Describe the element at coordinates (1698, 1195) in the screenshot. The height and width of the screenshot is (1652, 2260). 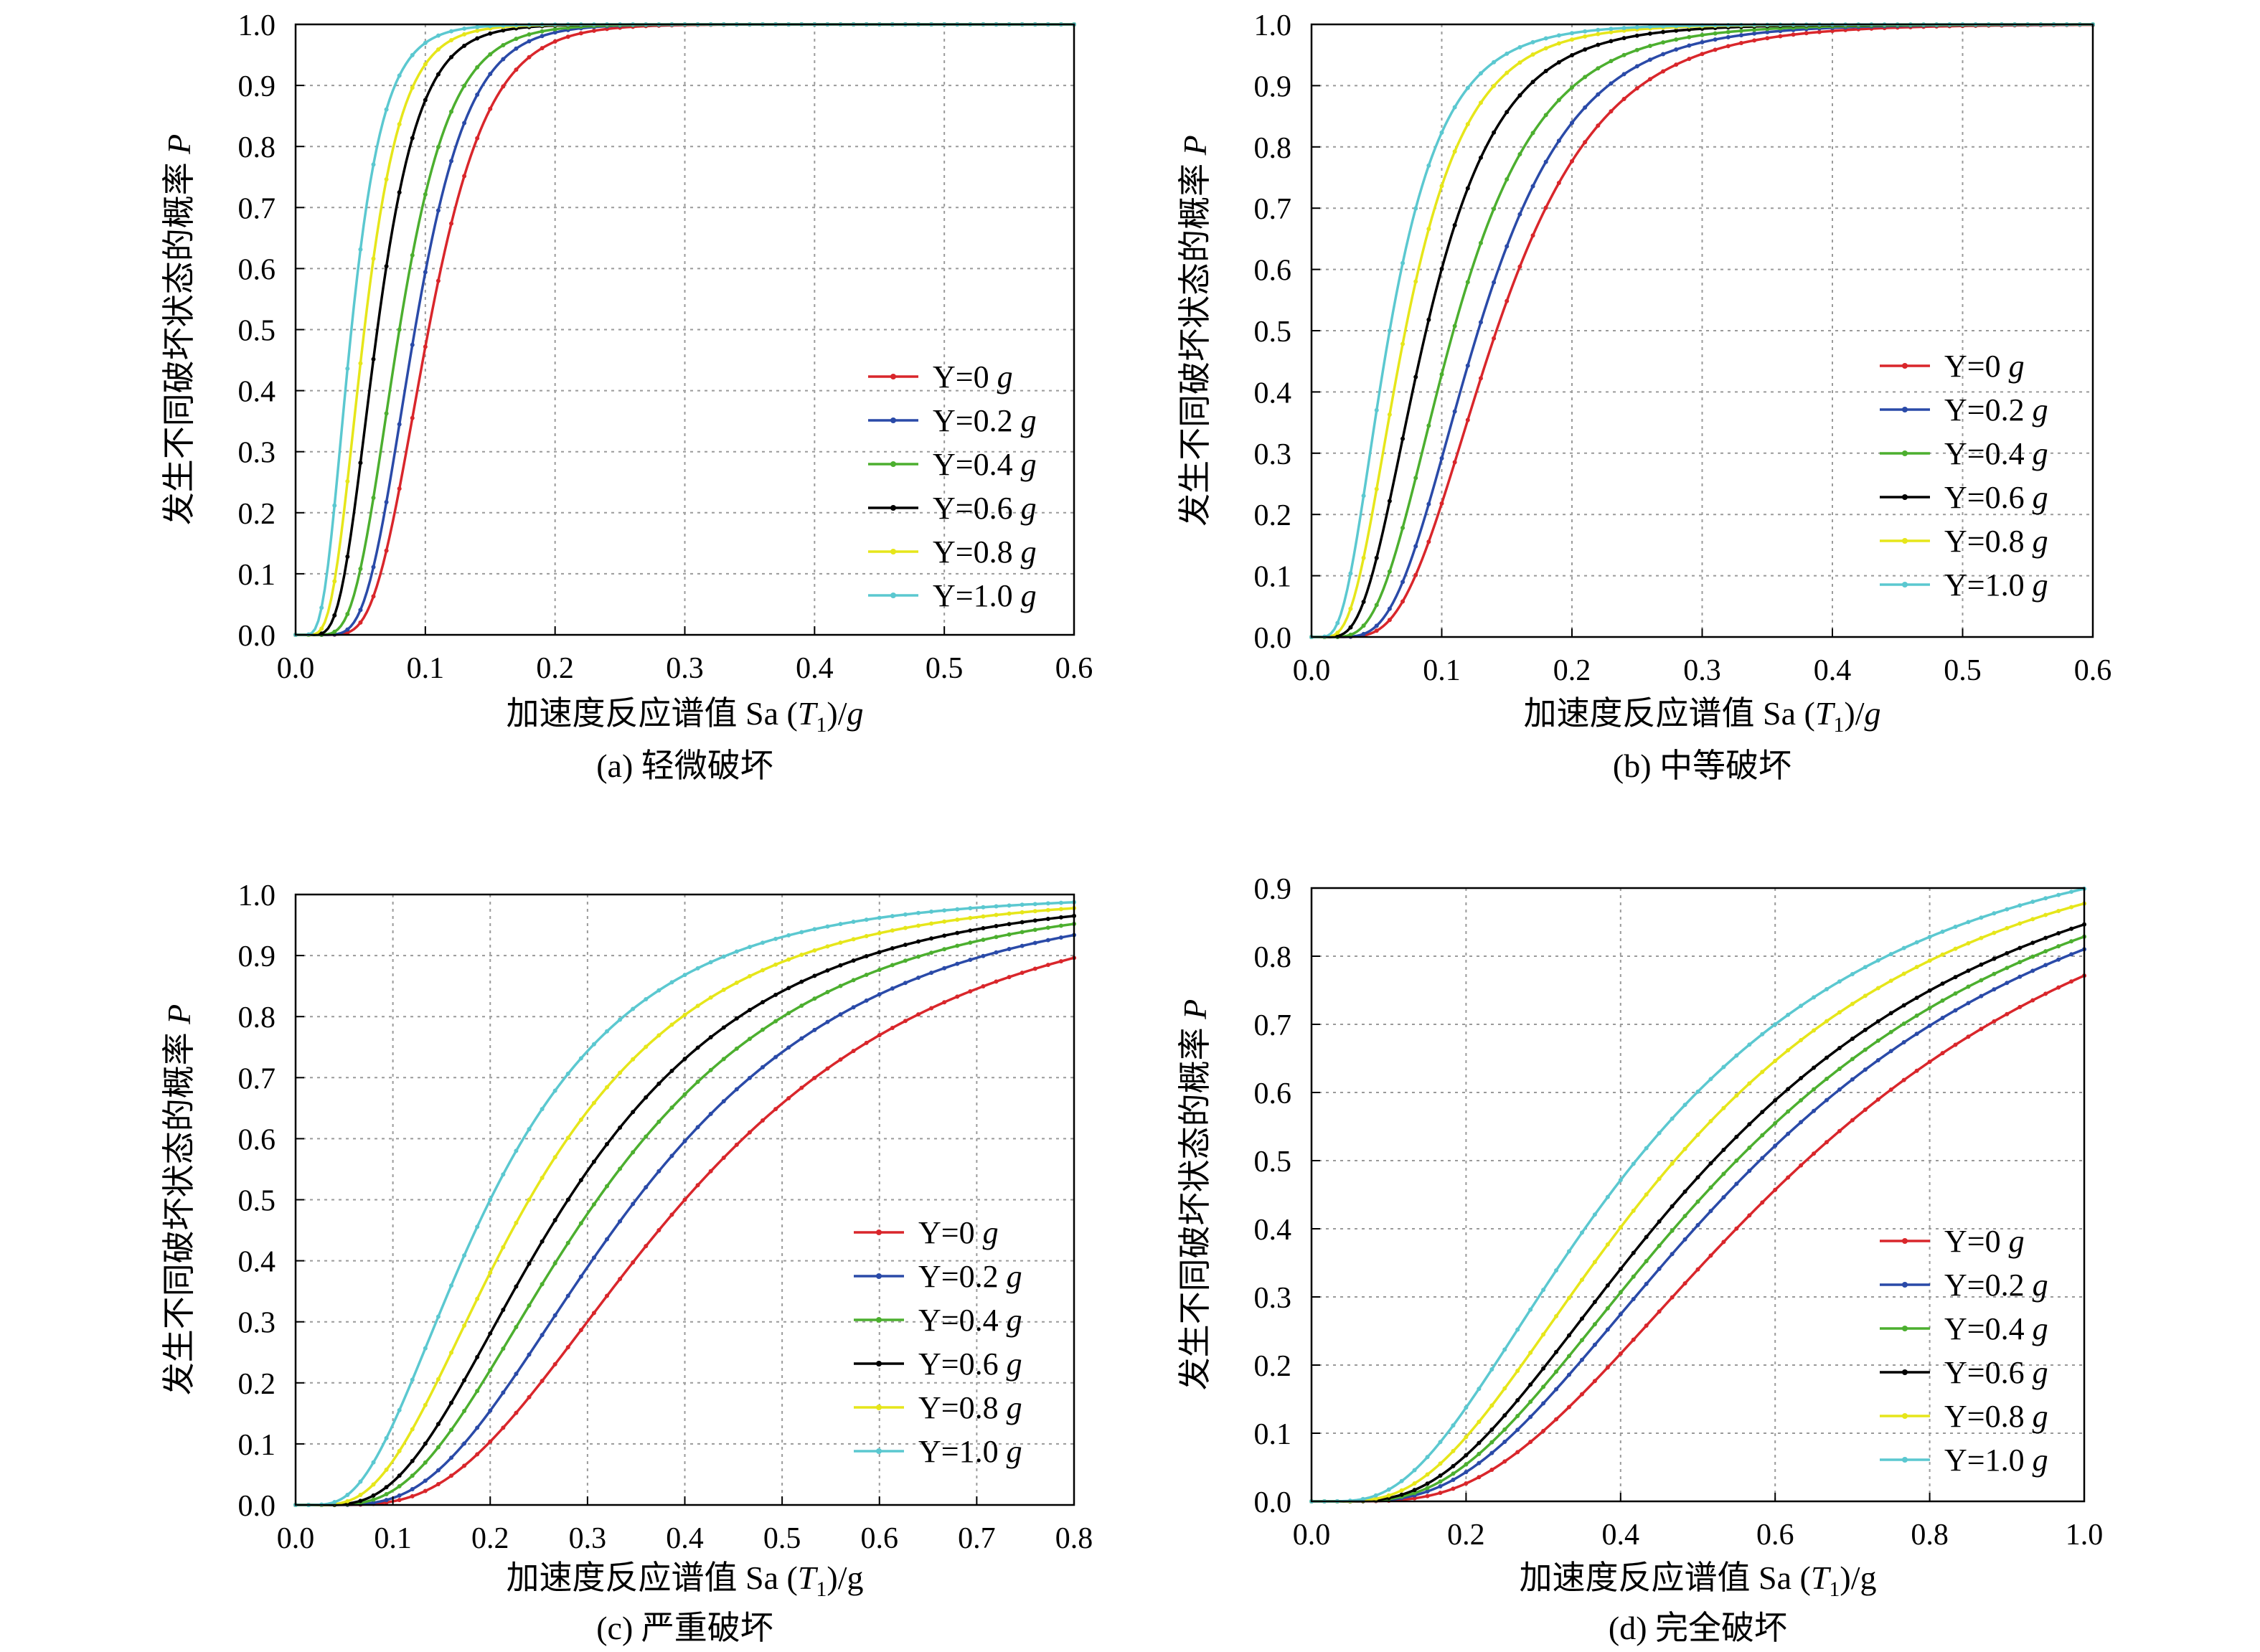
I see `plot-frame` at that location.